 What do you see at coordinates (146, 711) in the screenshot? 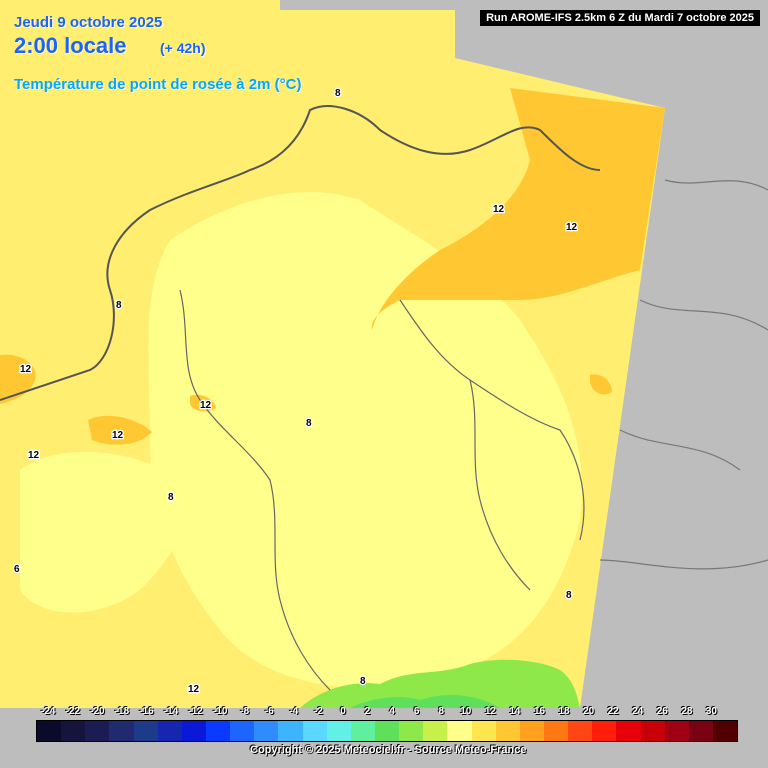
I see `legend-tick: -16` at bounding box center [146, 711].